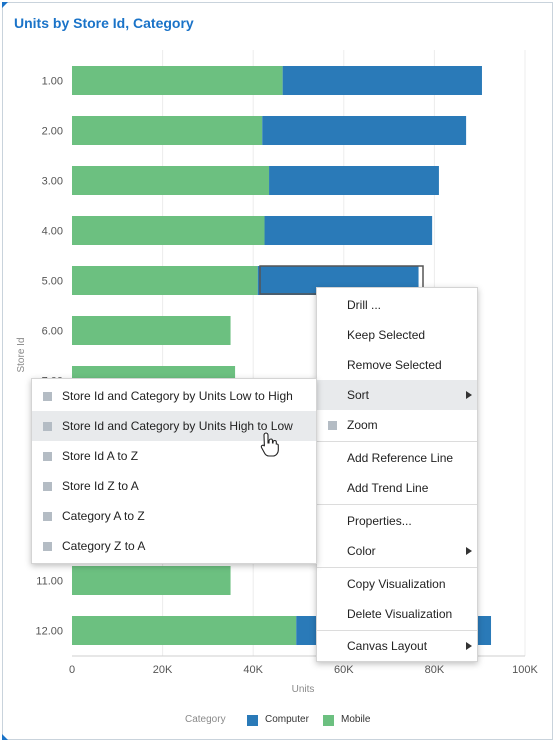 This screenshot has height=744, width=559. What do you see at coordinates (21, 354) in the screenshot?
I see `y-axis-label: Store Id` at bounding box center [21, 354].